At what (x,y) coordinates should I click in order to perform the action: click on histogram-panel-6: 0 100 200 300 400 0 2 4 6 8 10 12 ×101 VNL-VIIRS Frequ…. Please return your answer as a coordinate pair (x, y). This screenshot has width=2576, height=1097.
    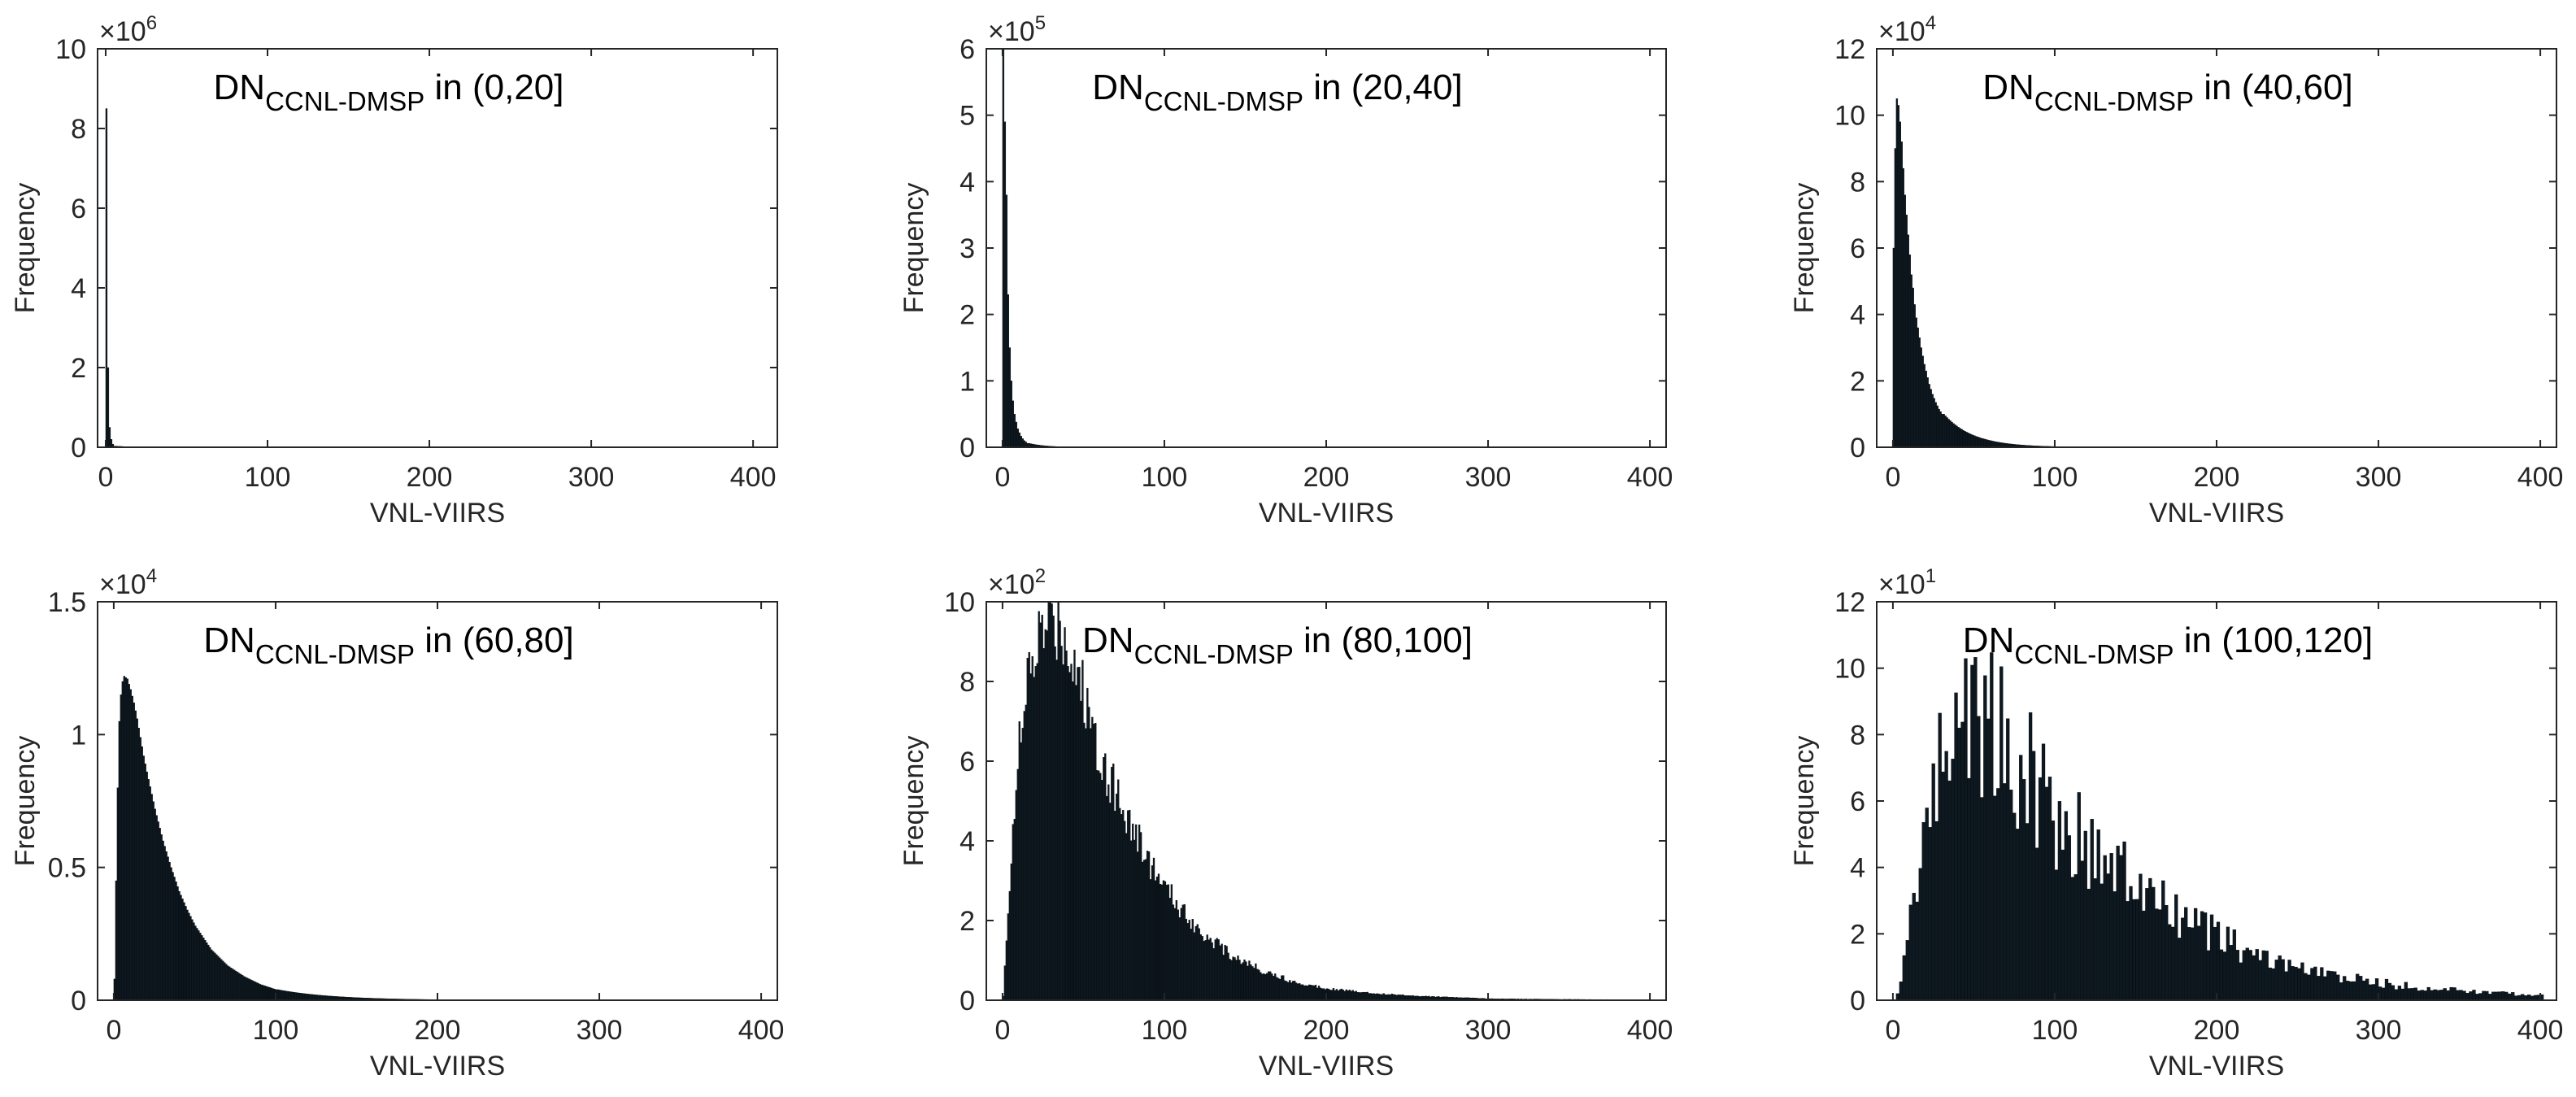
    Looking at the image, I should click on (2176, 823).